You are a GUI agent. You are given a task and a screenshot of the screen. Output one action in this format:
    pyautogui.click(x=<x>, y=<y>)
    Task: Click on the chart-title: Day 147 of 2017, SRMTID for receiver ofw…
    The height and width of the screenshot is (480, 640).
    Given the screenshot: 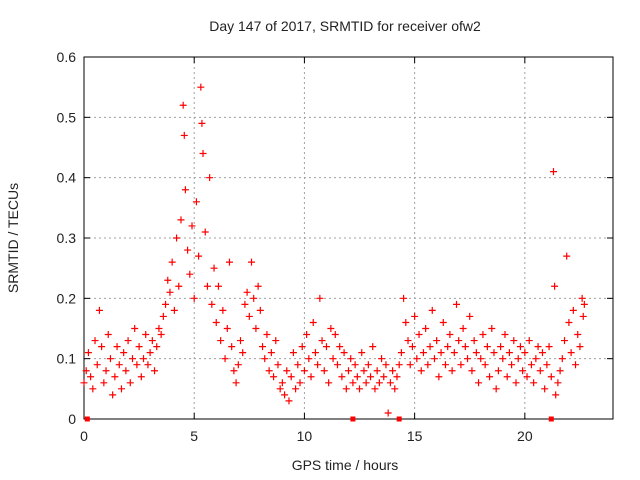 What is the action you would take?
    pyautogui.click(x=345, y=26)
    